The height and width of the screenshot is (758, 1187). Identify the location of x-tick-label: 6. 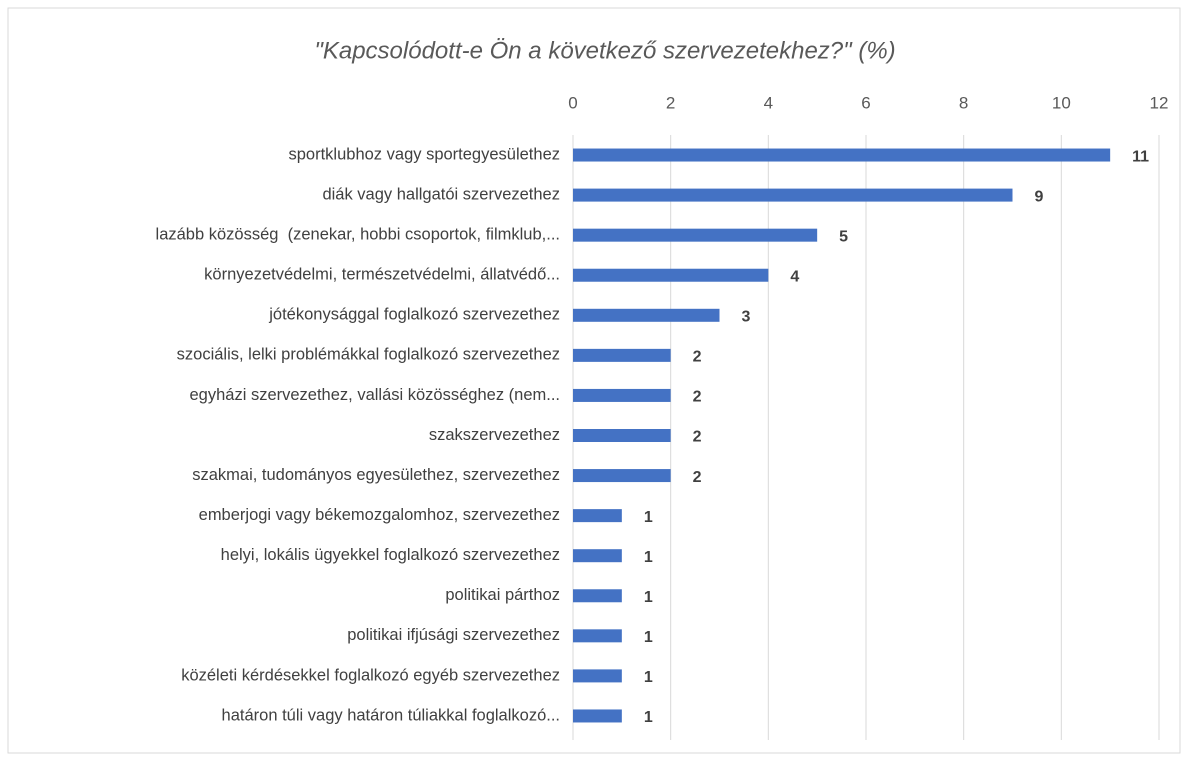
(865, 102).